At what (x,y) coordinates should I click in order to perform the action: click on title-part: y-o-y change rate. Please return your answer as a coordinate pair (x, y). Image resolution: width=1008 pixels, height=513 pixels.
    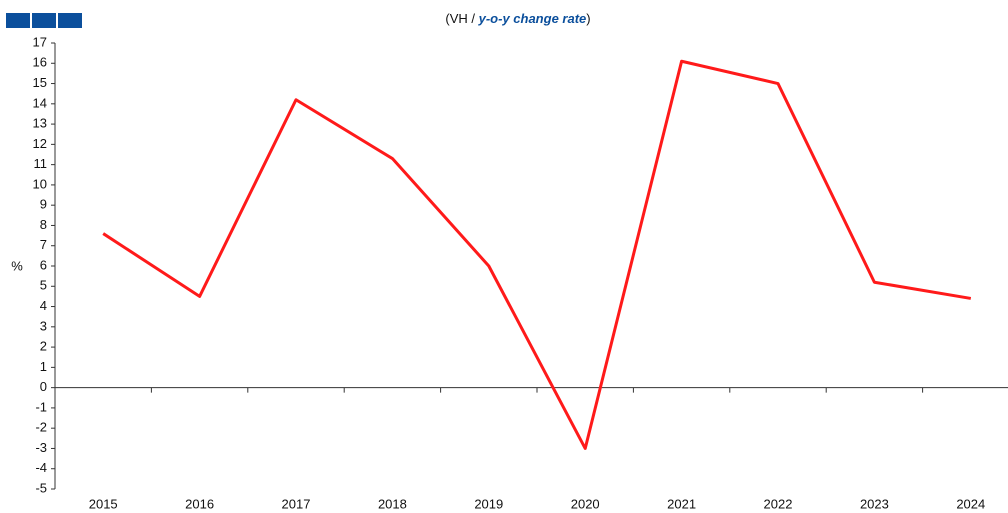
    Looking at the image, I should click on (532, 18).